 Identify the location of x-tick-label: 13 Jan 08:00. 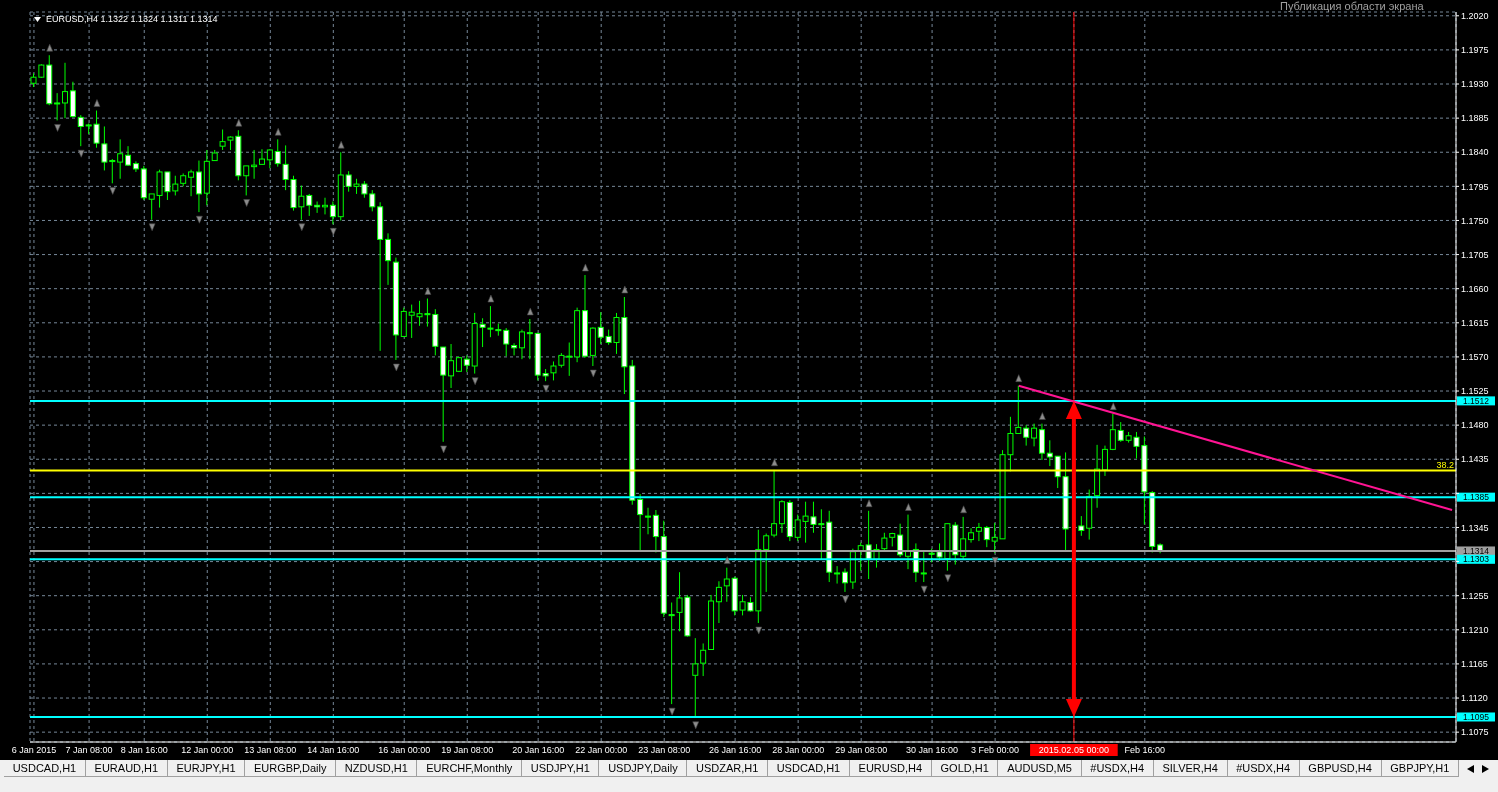
(270, 750).